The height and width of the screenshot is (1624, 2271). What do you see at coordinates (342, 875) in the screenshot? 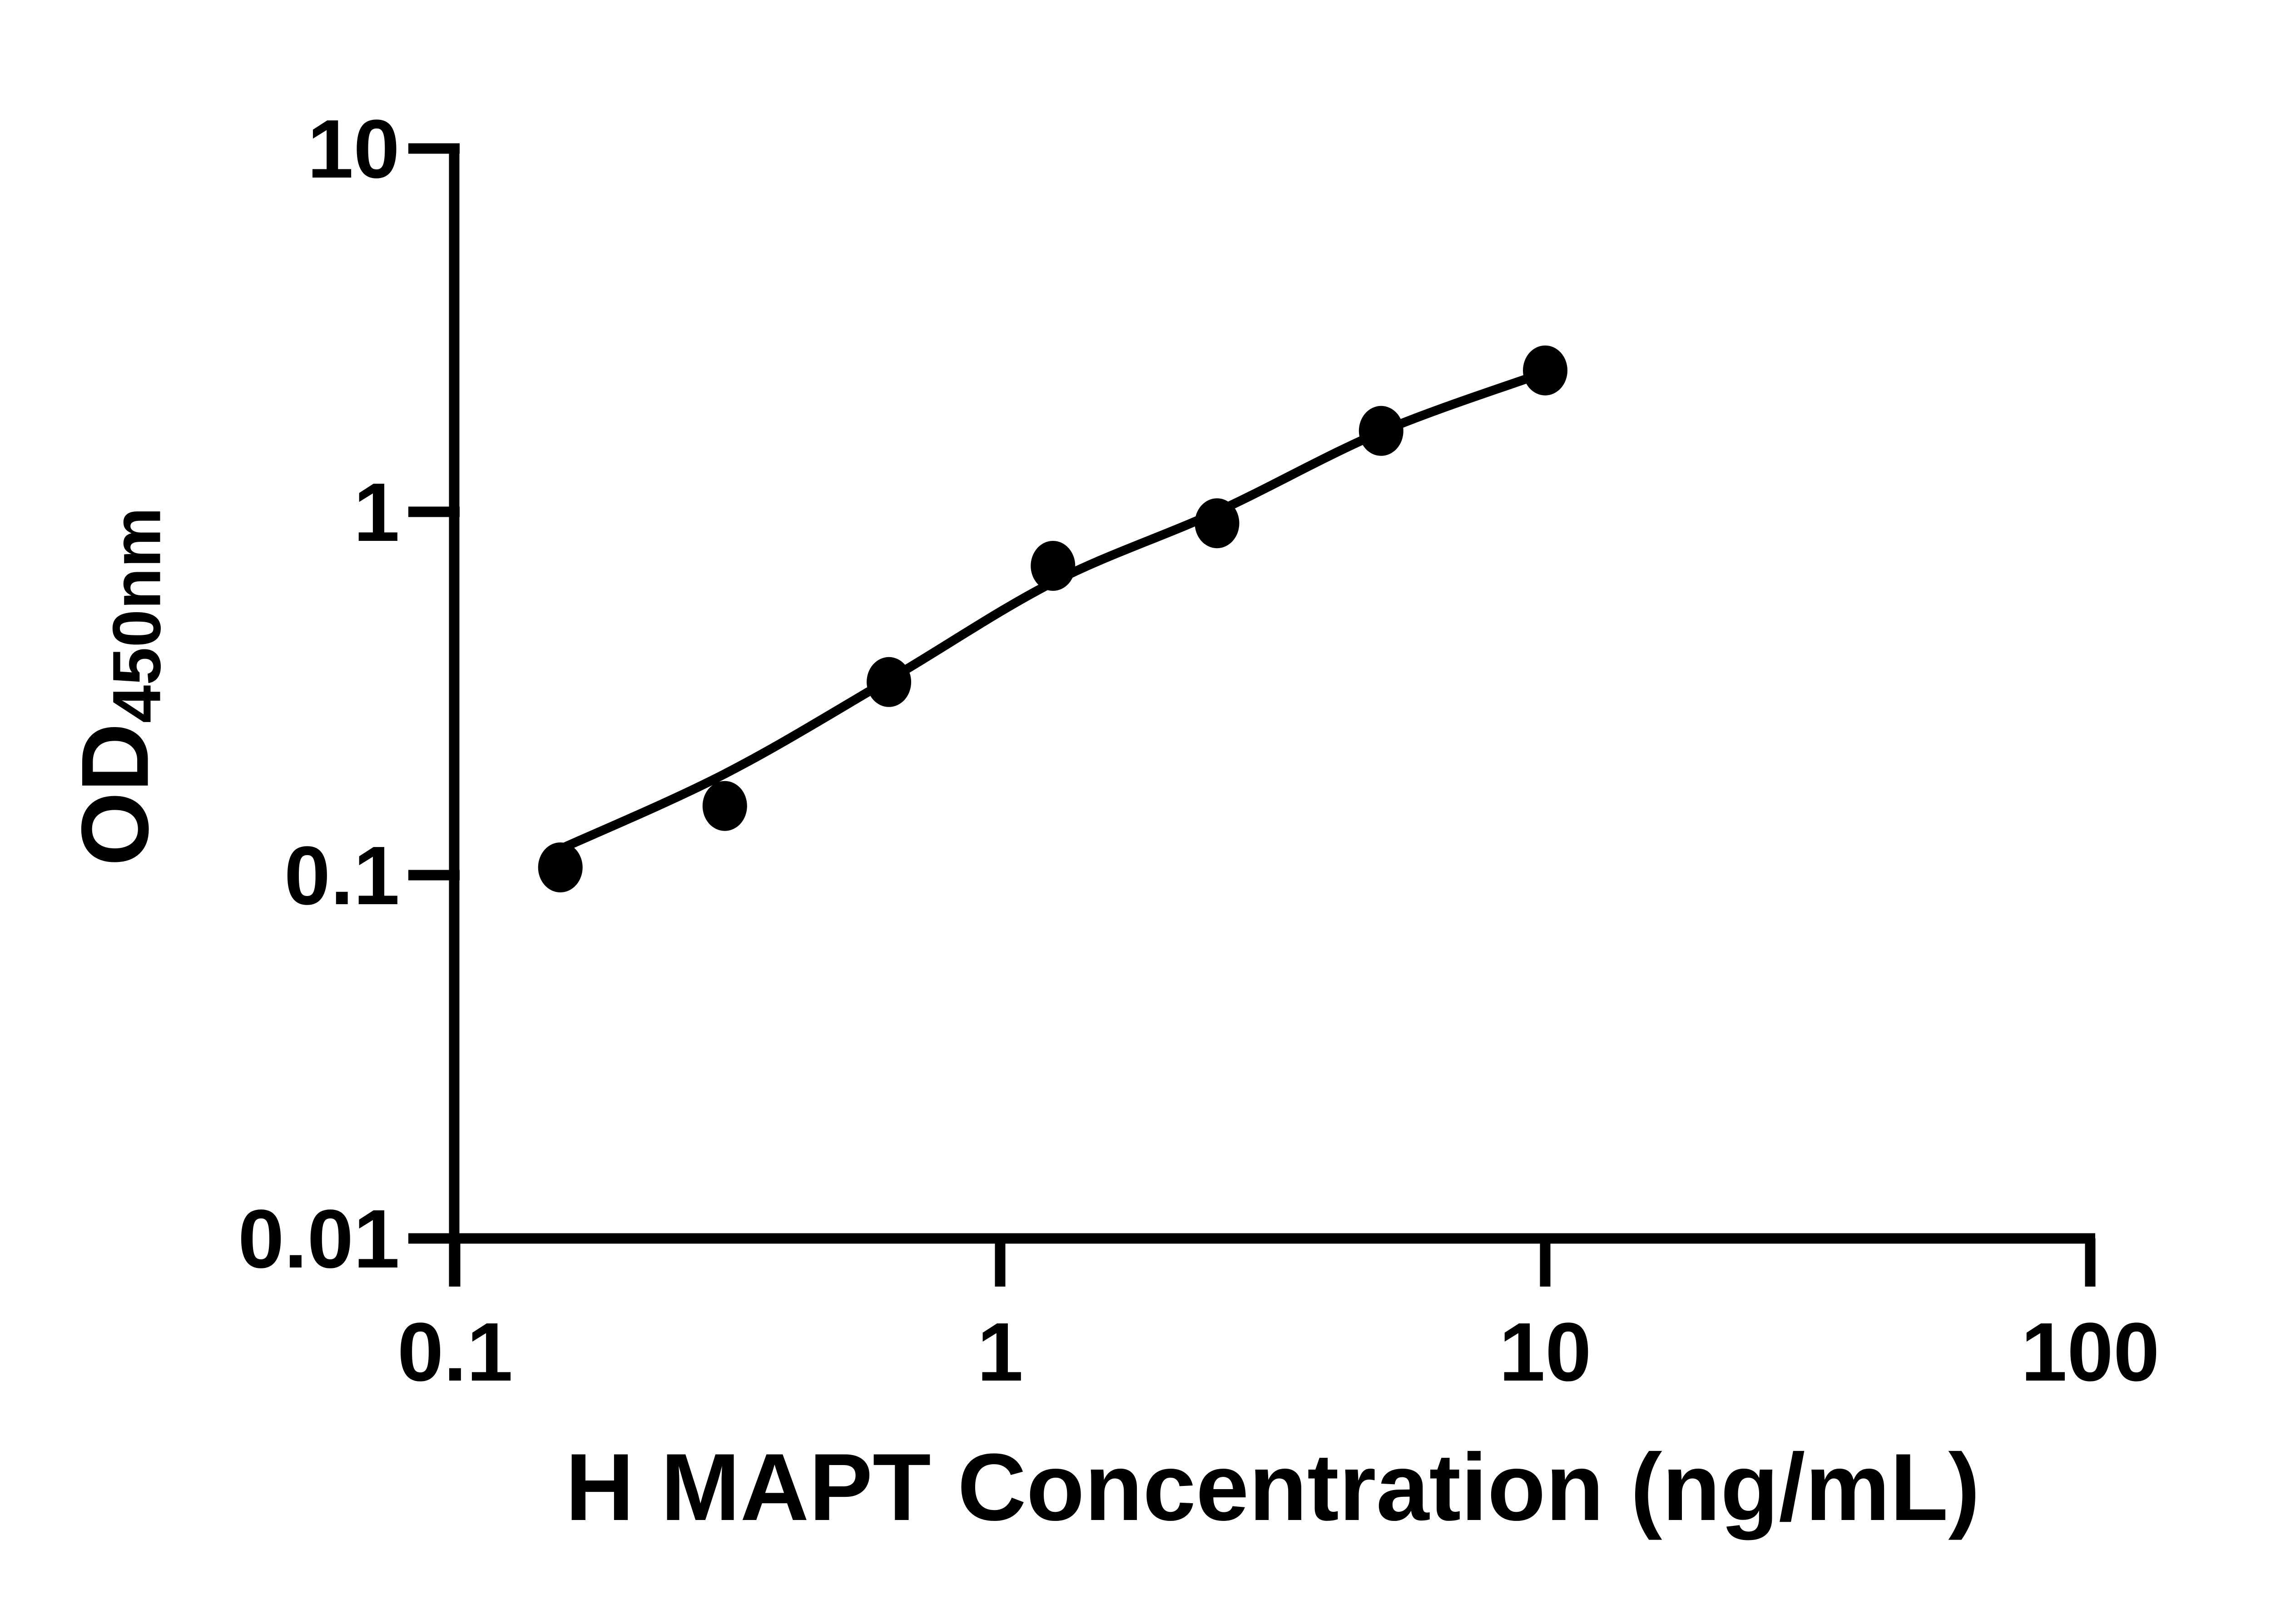
I see `y-tick-label: 0.1` at bounding box center [342, 875].